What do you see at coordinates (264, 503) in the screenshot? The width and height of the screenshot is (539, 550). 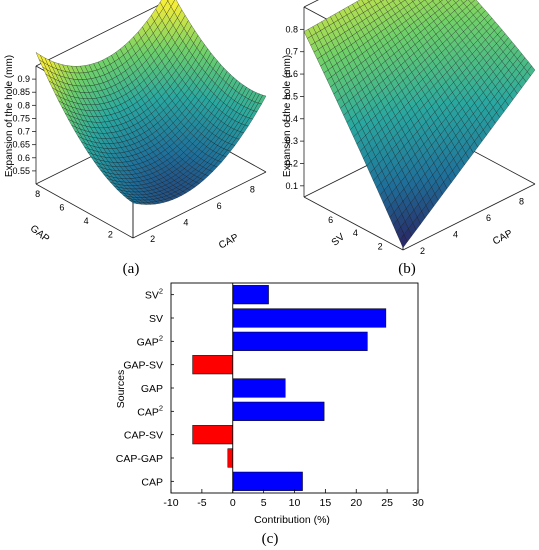 I see `x-tick-label: 5` at bounding box center [264, 503].